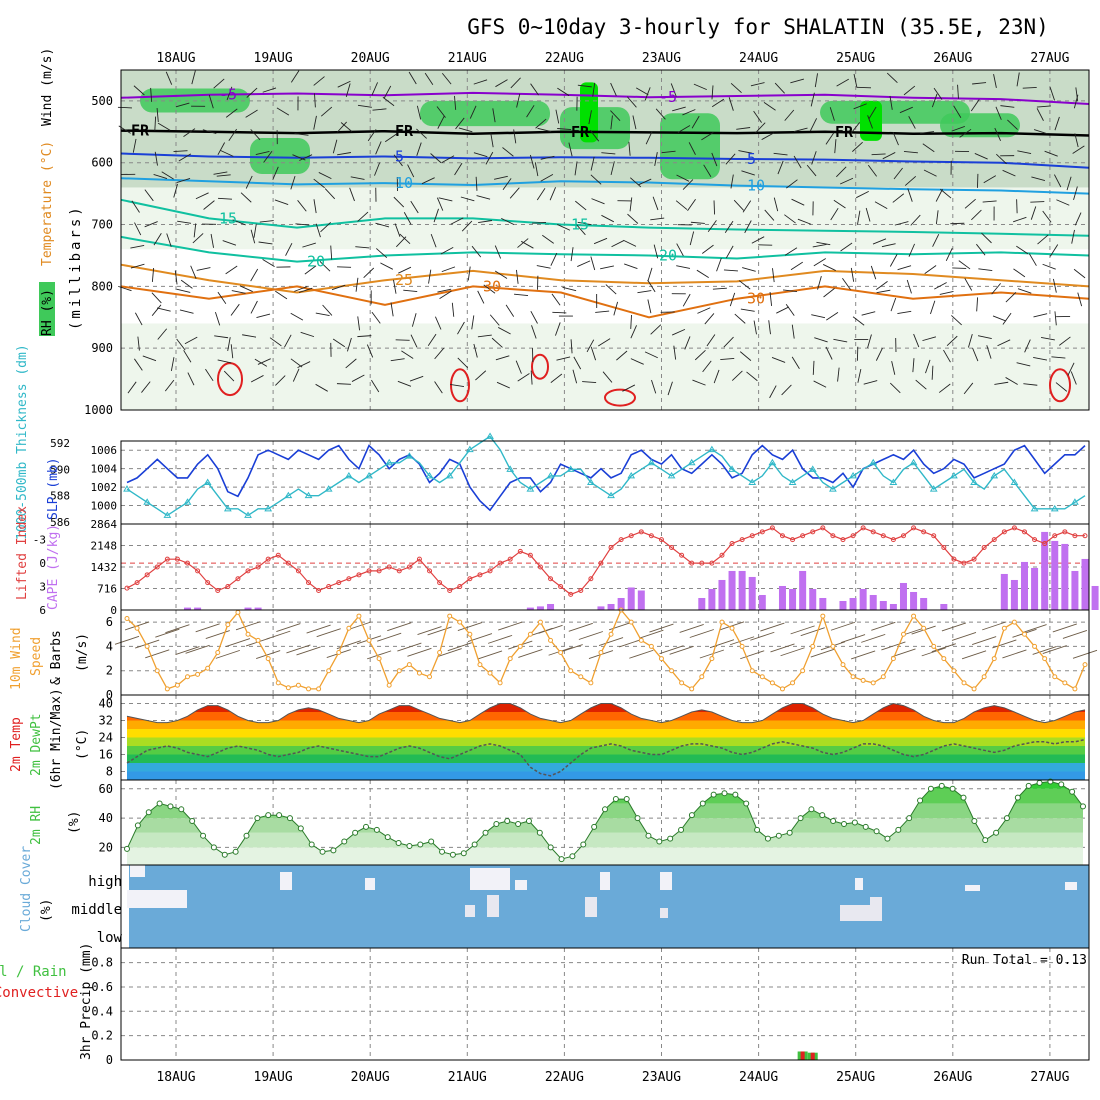  What do you see at coordinates (157, 899) in the screenshot?
I see `cloud-high-patch` at bounding box center [157, 899].